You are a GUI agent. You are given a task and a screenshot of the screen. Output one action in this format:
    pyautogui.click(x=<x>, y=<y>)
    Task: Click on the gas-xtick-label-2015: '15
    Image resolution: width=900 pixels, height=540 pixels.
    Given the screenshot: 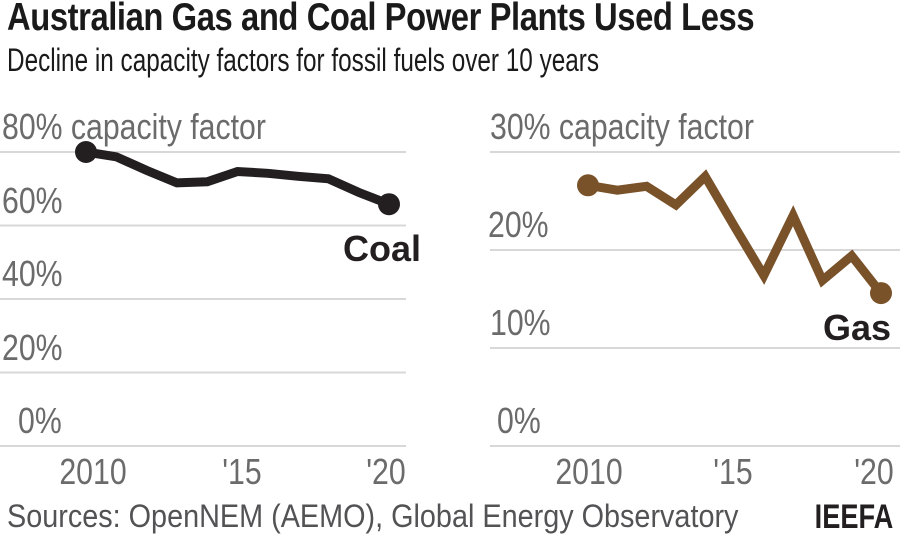 What is the action you would take?
    pyautogui.click(x=733, y=471)
    